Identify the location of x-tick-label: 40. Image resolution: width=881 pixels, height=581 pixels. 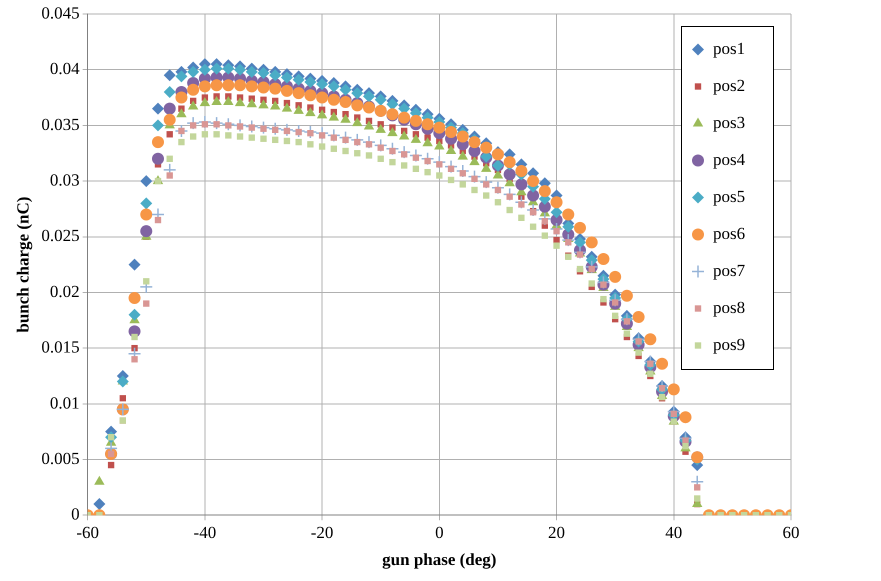
(673, 532).